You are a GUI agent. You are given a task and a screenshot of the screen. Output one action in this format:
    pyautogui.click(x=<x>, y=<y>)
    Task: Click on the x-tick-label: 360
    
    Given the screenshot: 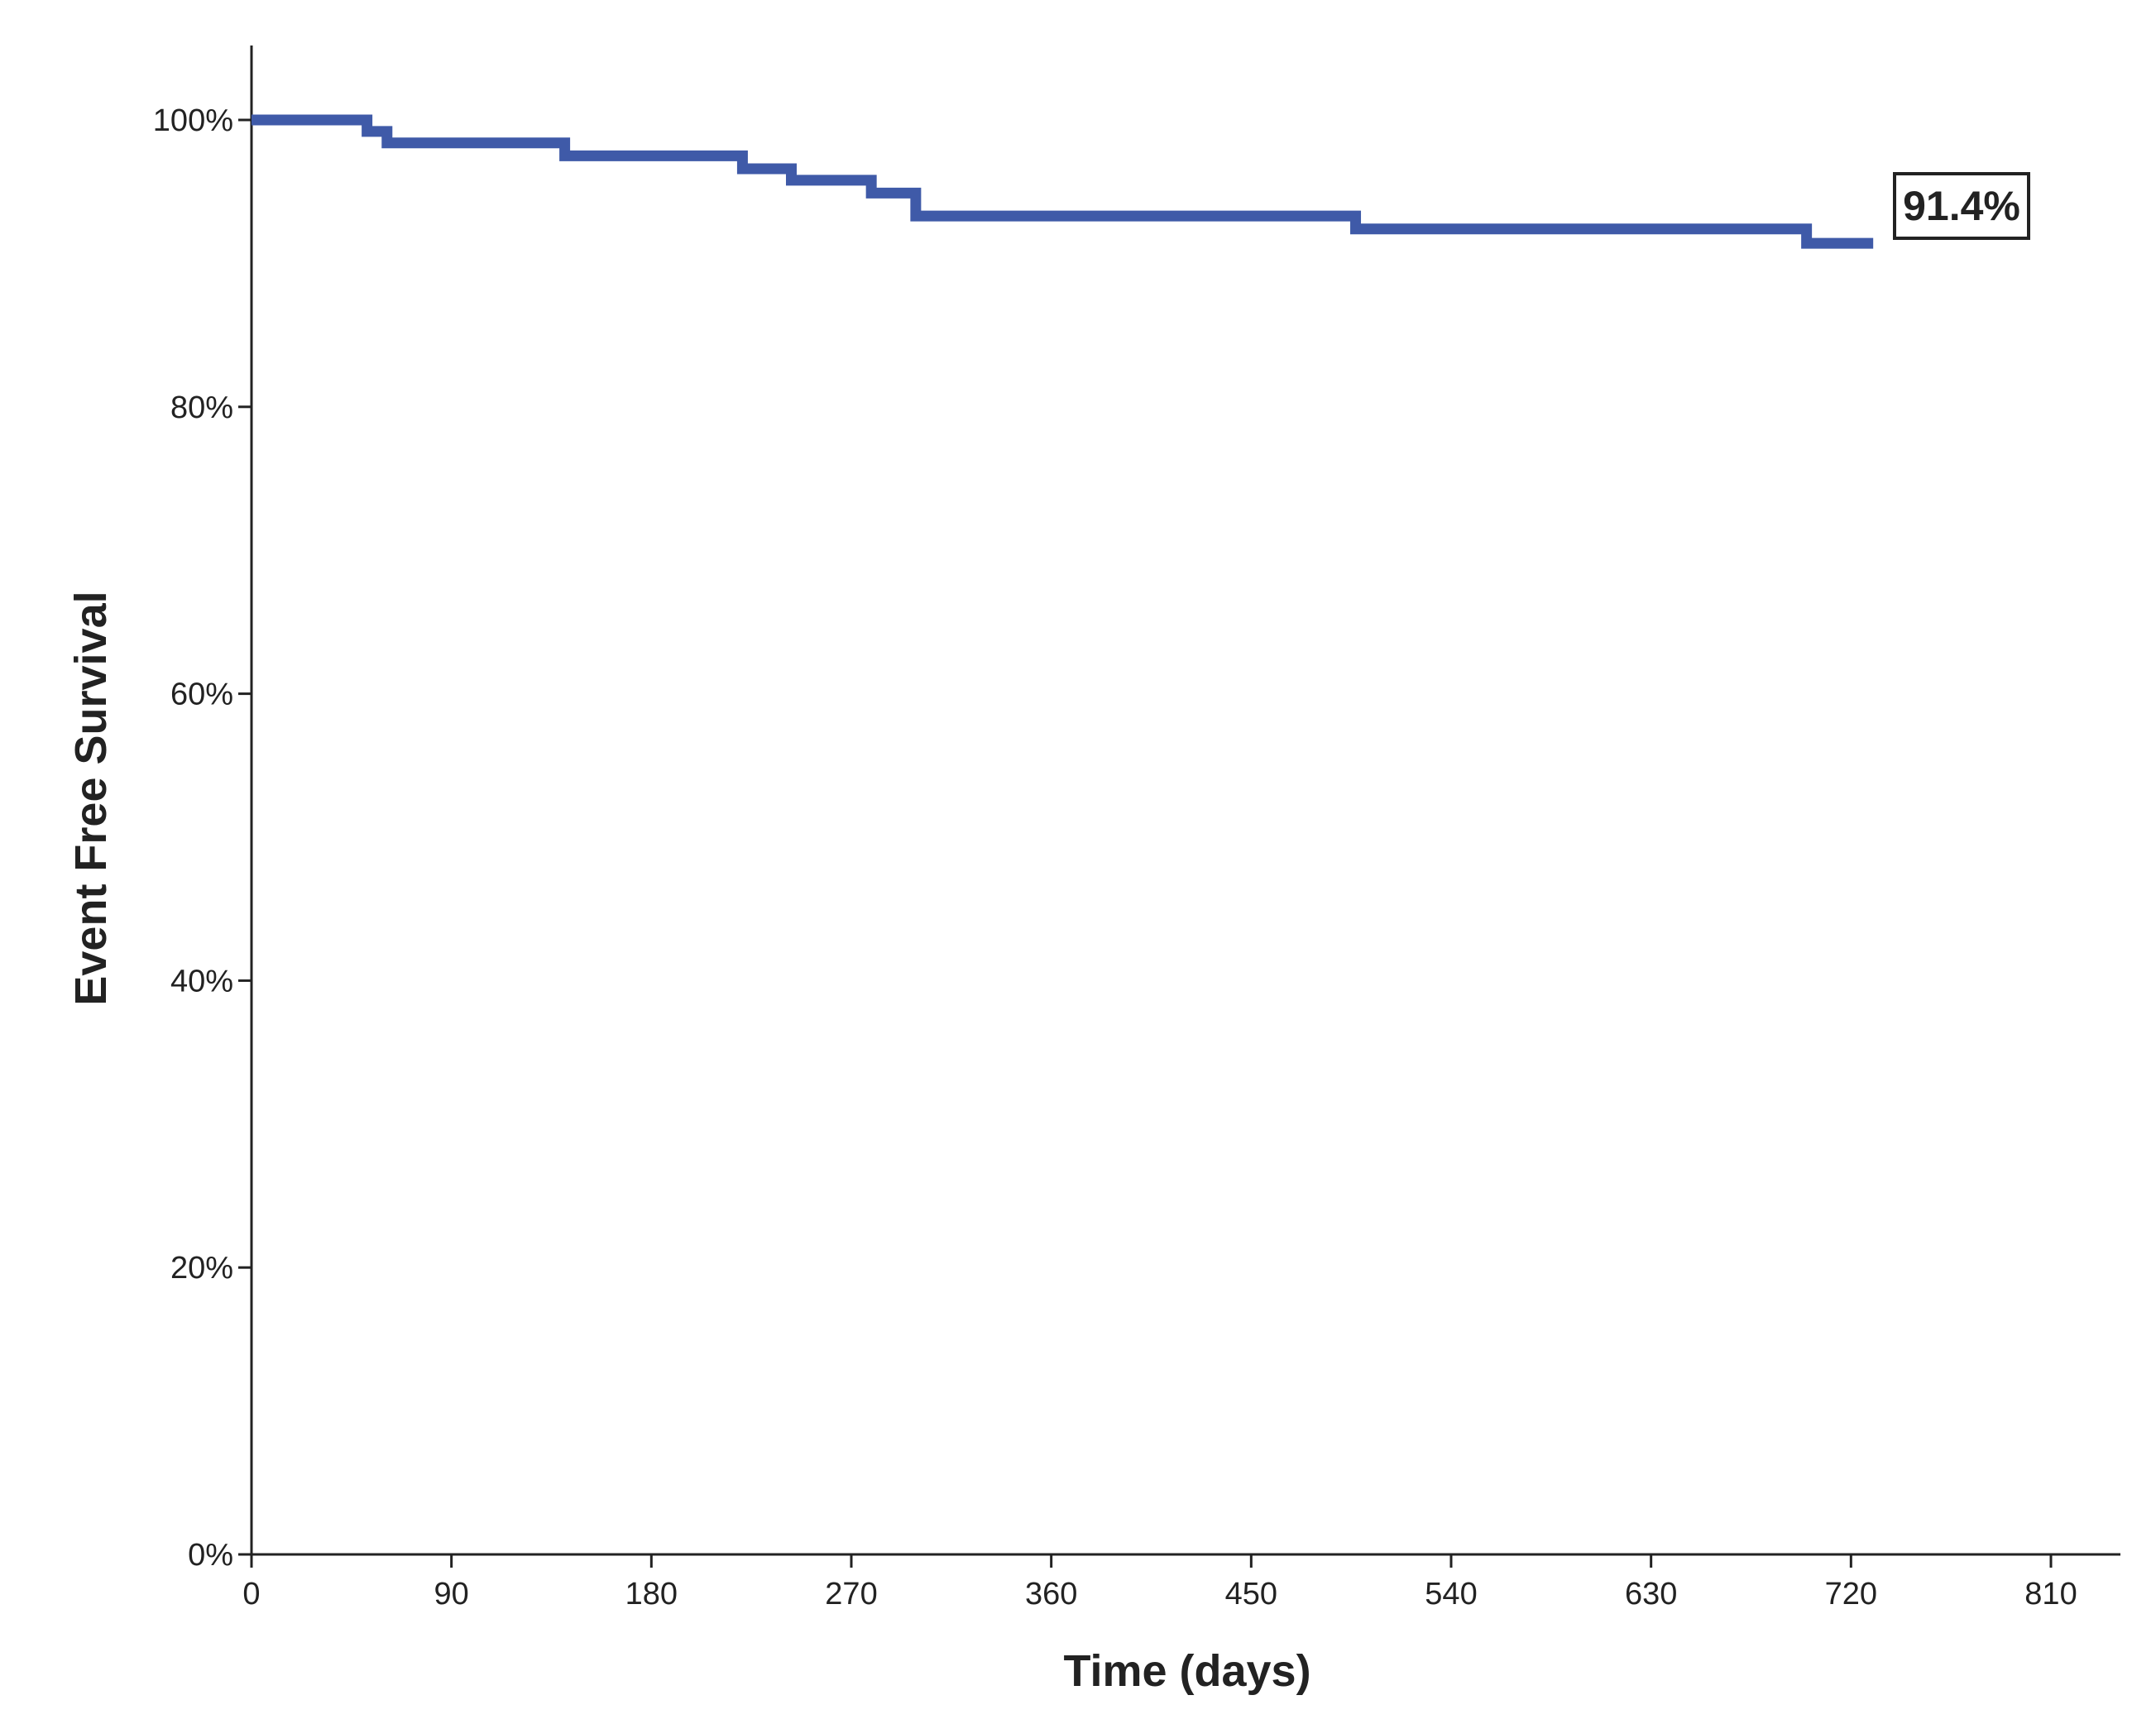 What is the action you would take?
    pyautogui.click(x=1051, y=1594)
    